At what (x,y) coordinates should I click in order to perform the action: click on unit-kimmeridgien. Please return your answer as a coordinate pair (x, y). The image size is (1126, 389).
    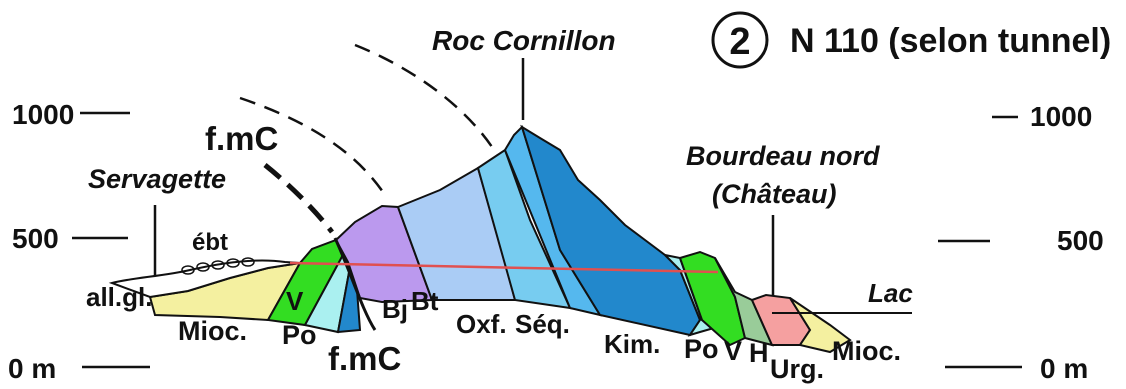
    Looking at the image, I should click on (611, 230).